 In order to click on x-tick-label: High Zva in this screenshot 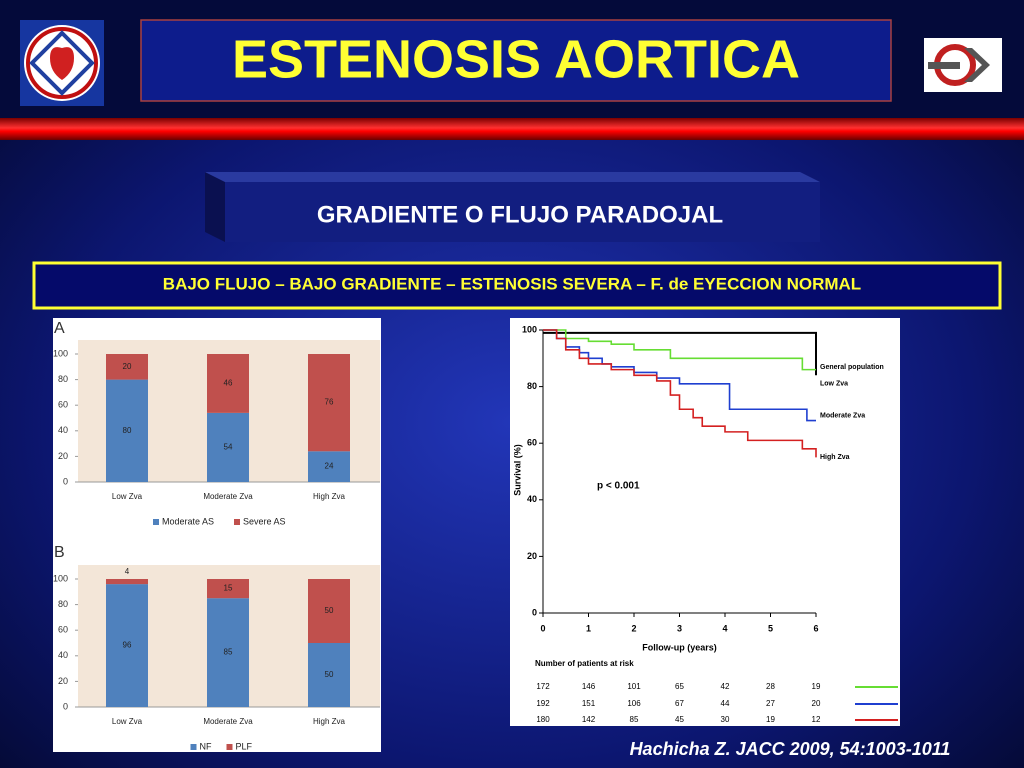, I will do `click(329, 496)`.